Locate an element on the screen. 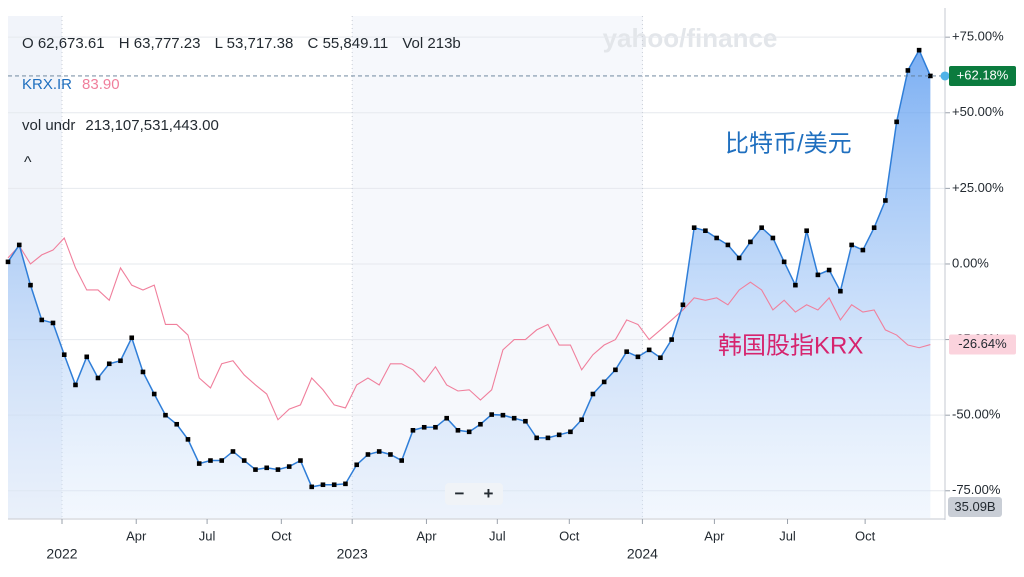 The height and width of the screenshot is (577, 1024). volume-value: 213,107,531,443.00 is located at coordinates (152, 125).